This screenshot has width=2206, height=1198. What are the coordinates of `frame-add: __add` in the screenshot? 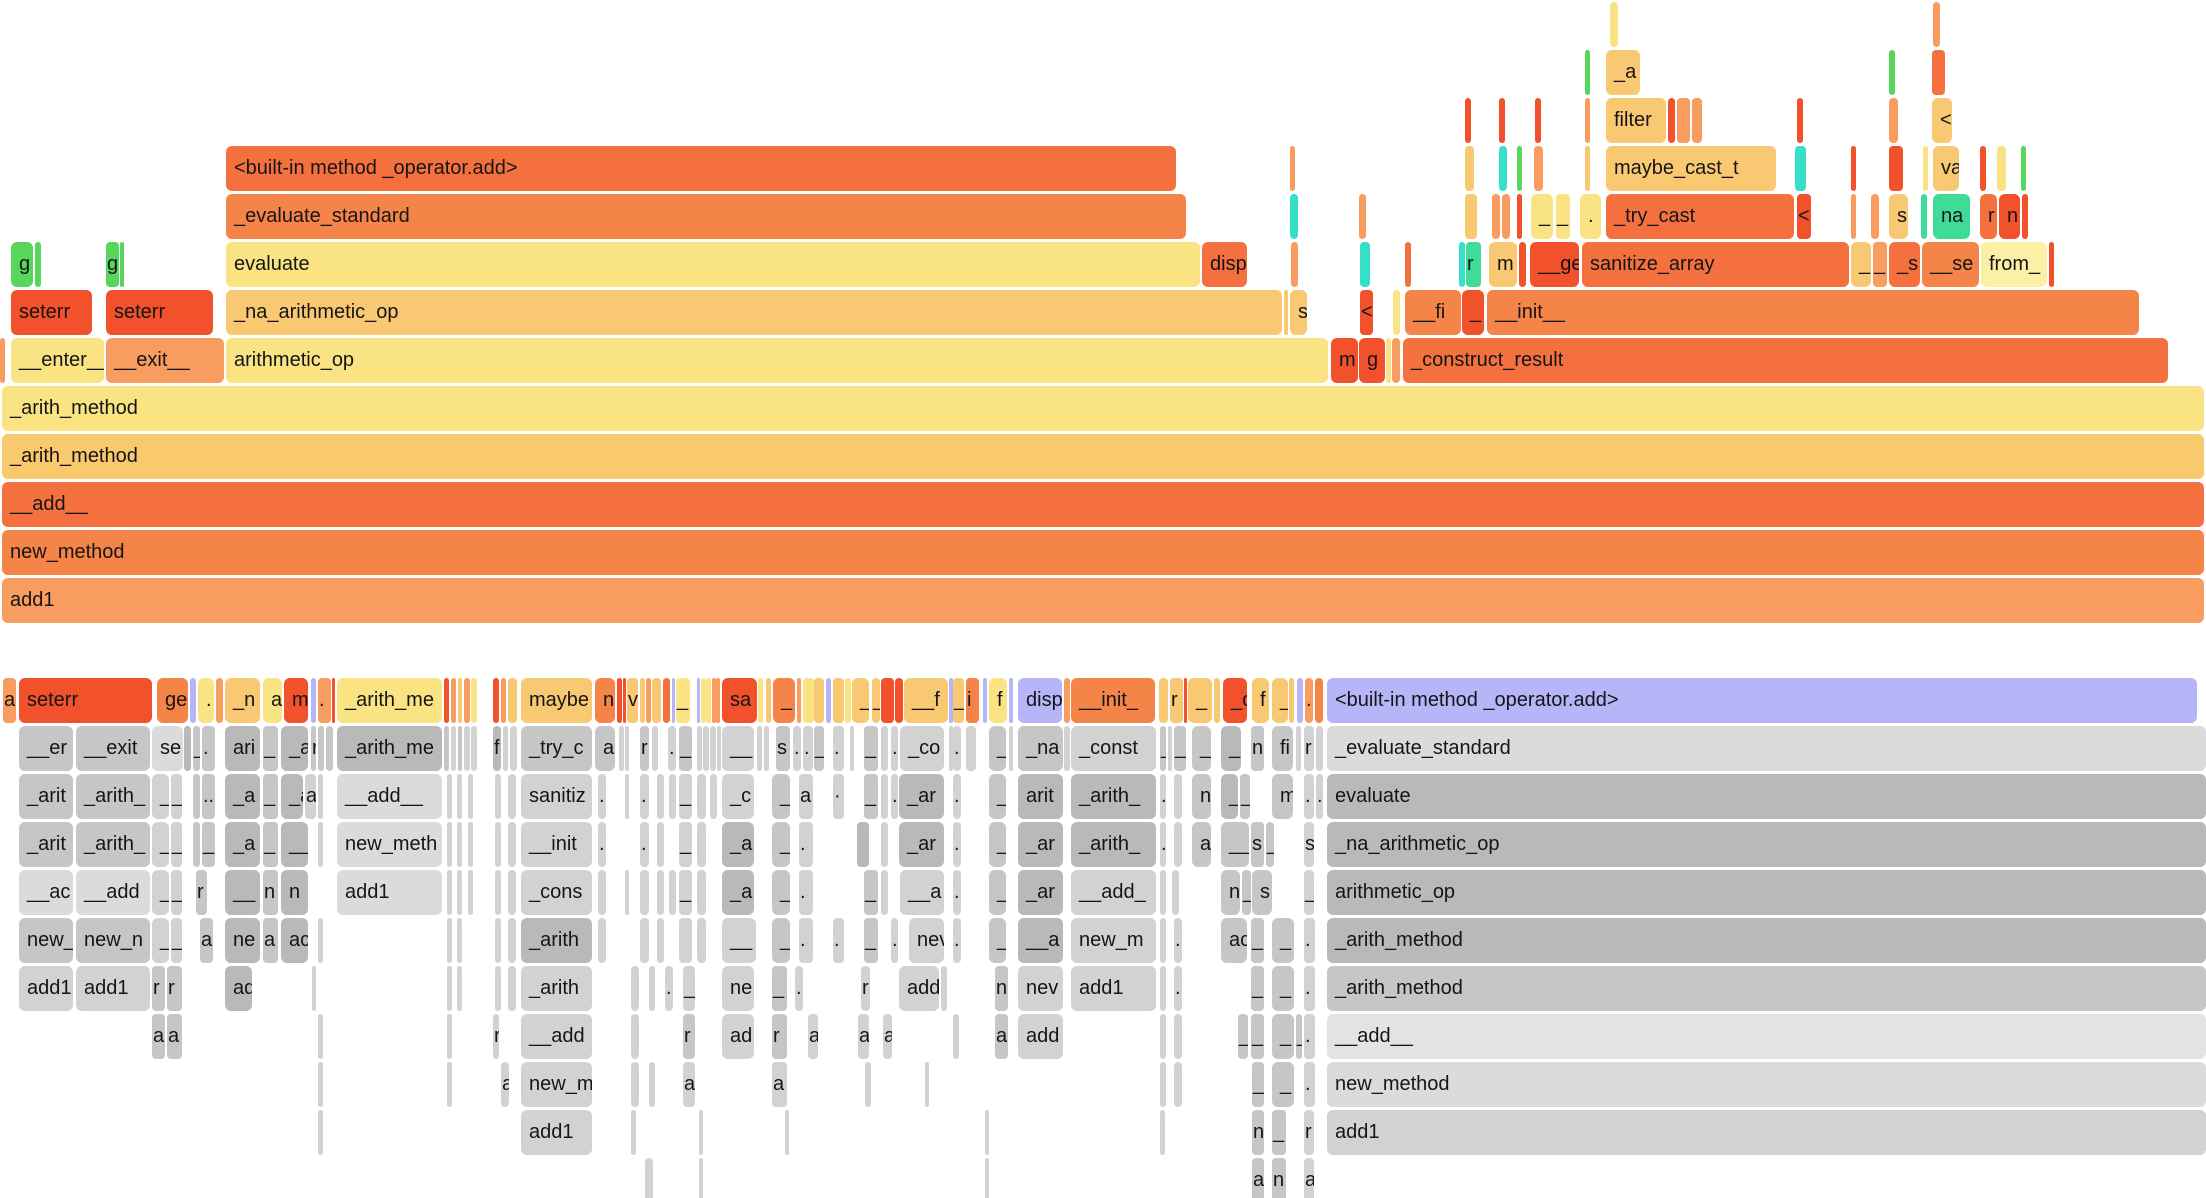 It's located at (556, 1036).